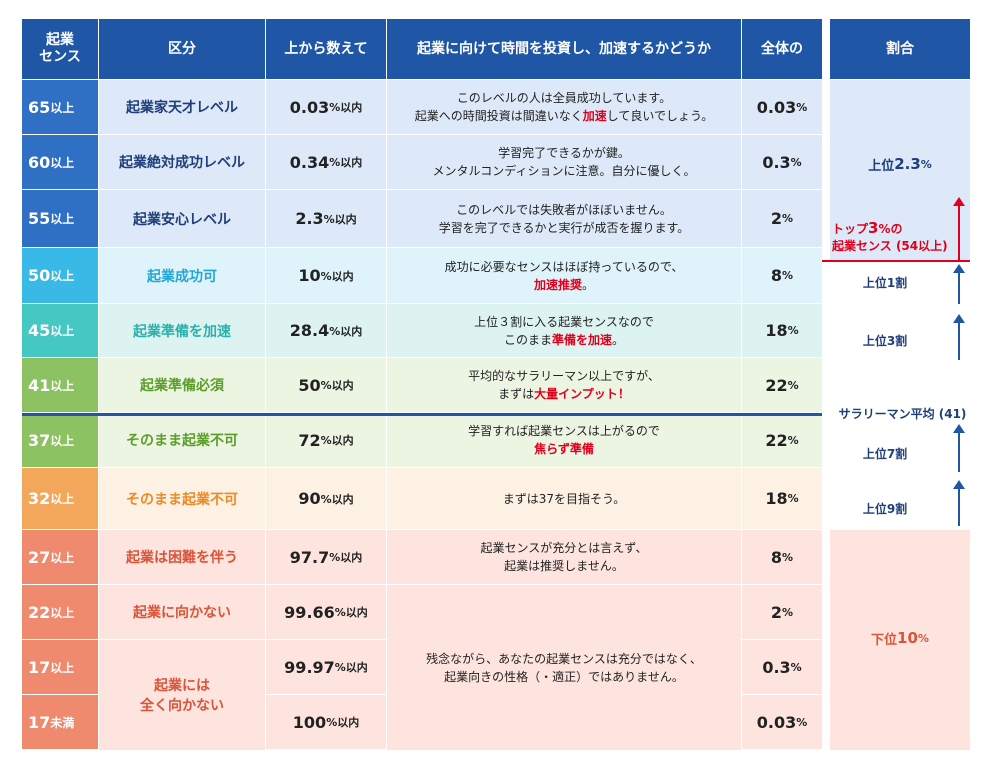  Describe the element at coordinates (581, 339) in the screenshot. I see `desc-line2-red: 準備を加速` at that location.